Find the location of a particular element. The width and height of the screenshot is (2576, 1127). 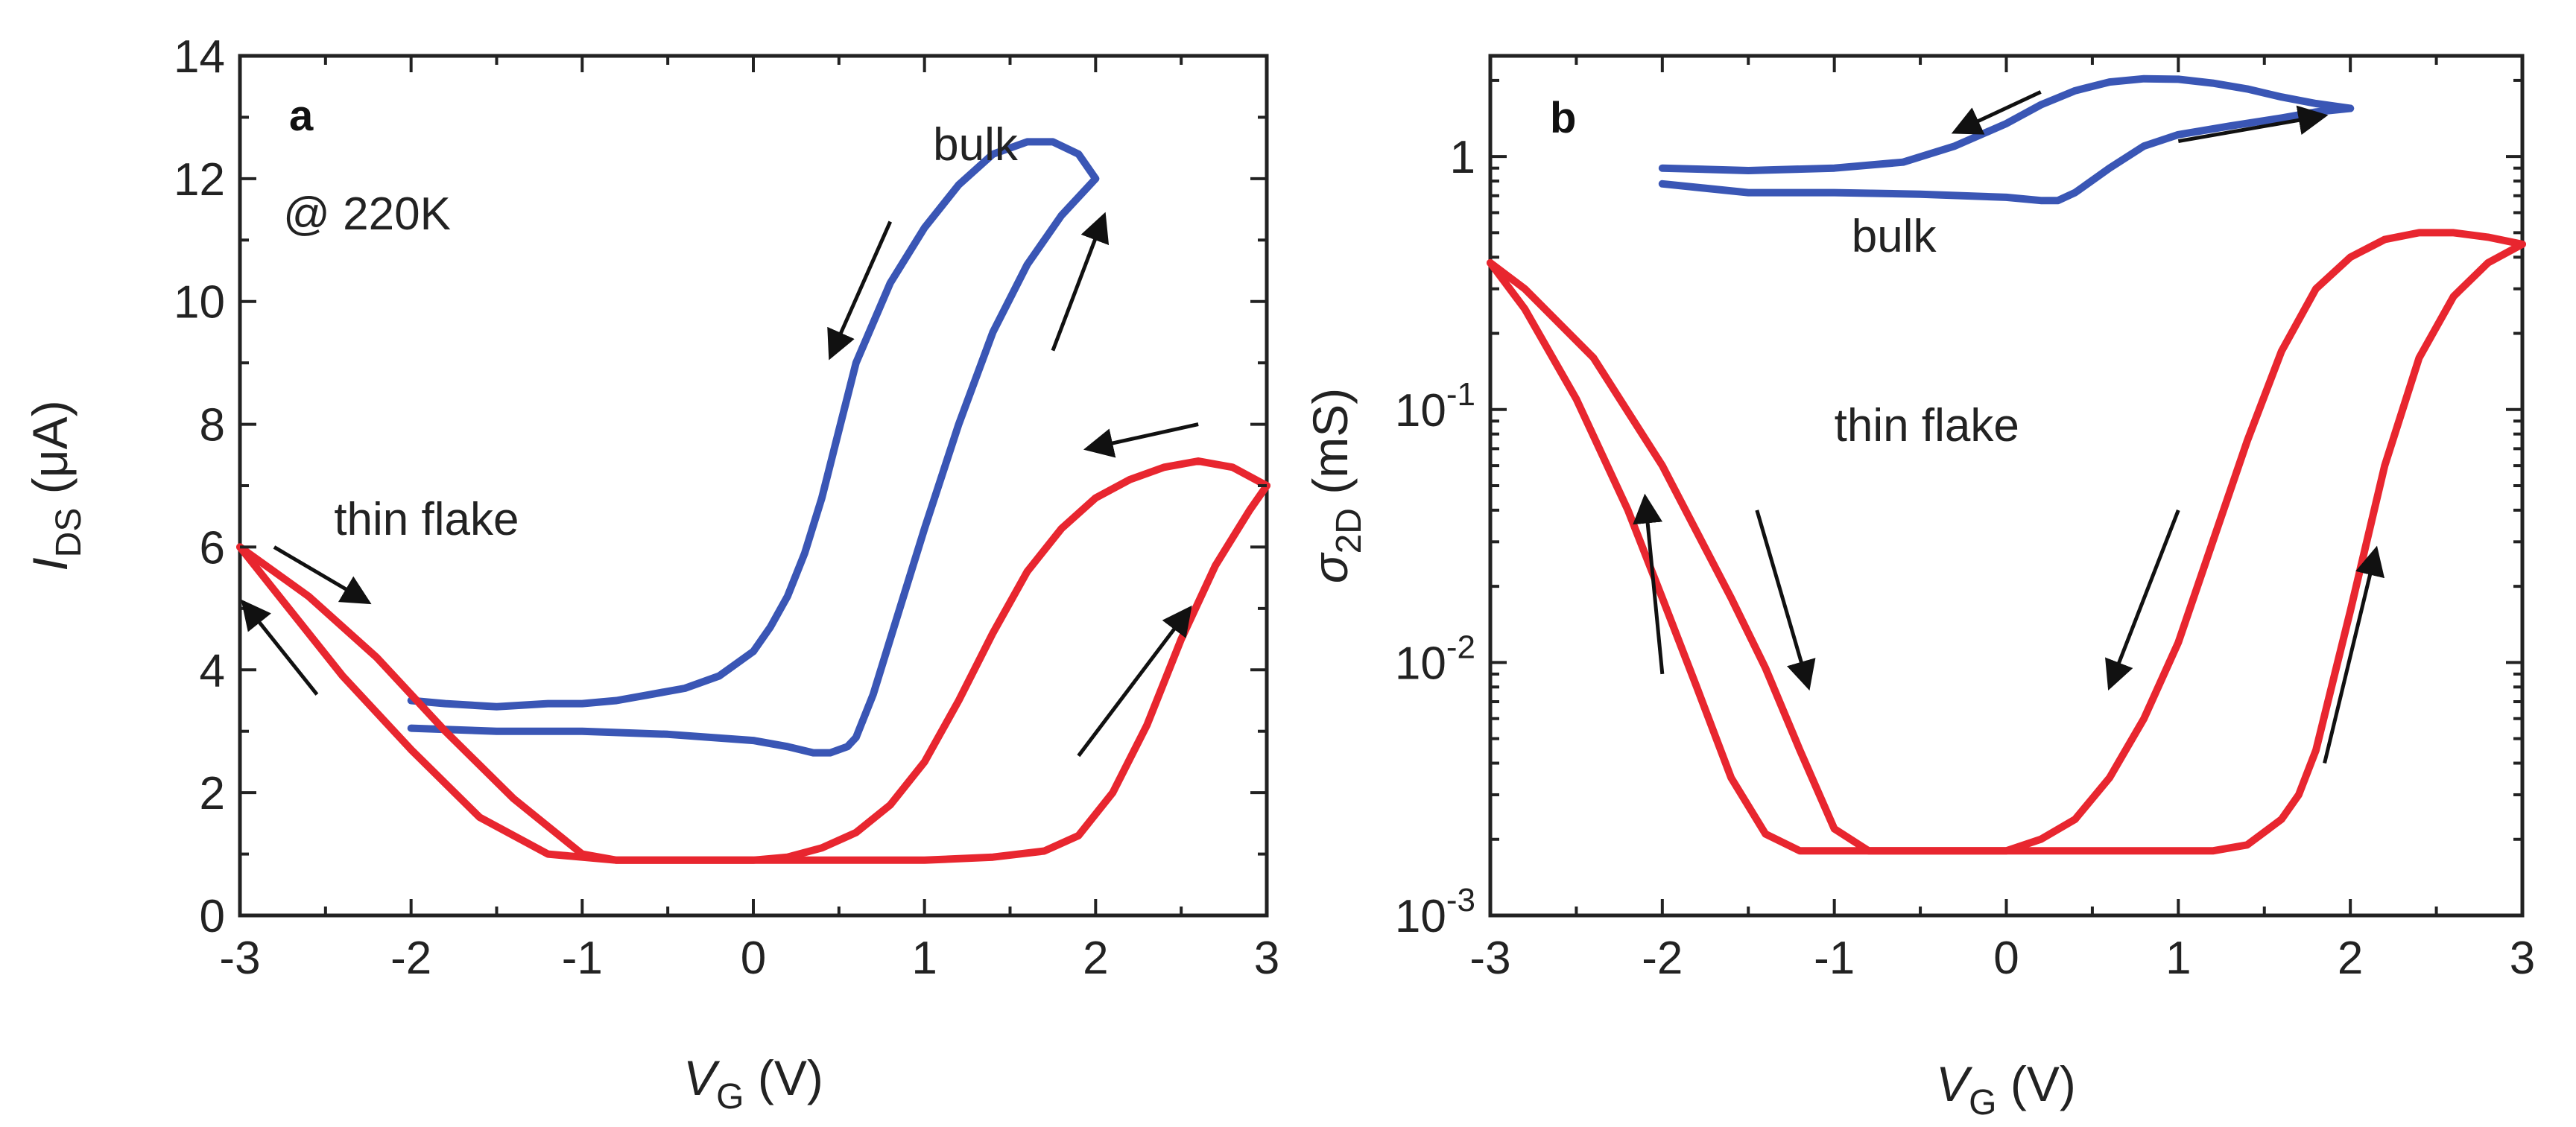

panel-a-thin-flake-label: thin flake is located at coordinates (426, 519).